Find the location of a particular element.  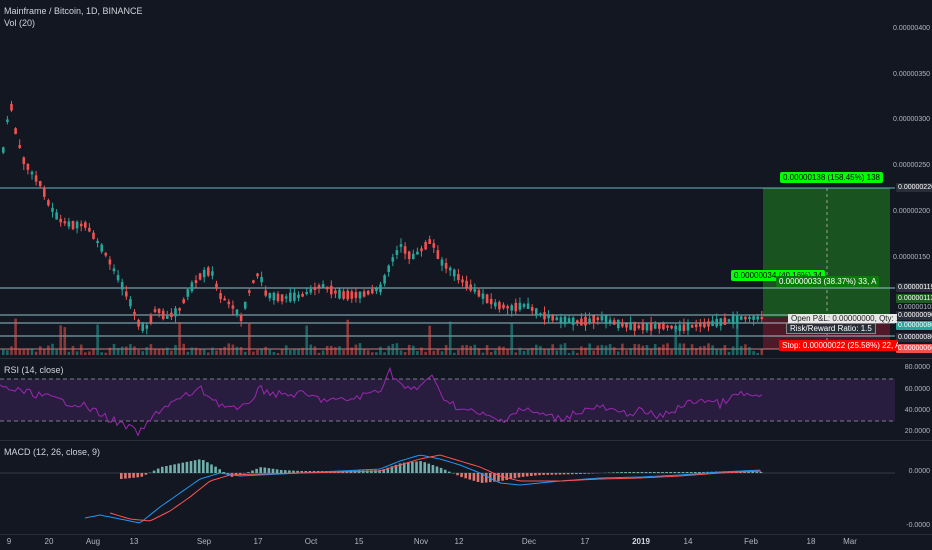

time-axis is located at coordinates (466, 542).